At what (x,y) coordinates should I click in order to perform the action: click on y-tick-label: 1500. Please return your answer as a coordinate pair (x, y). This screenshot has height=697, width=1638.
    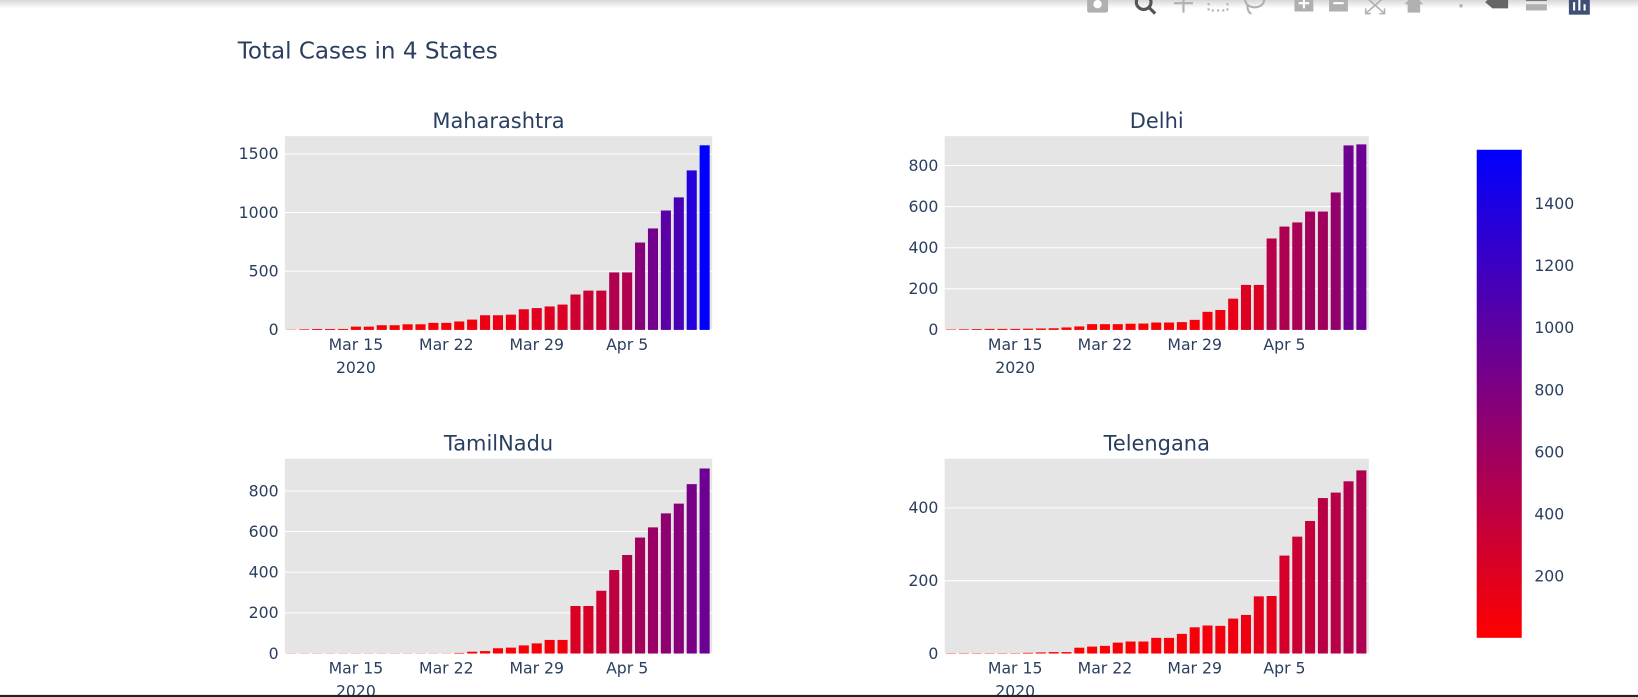
    Looking at the image, I should click on (259, 153).